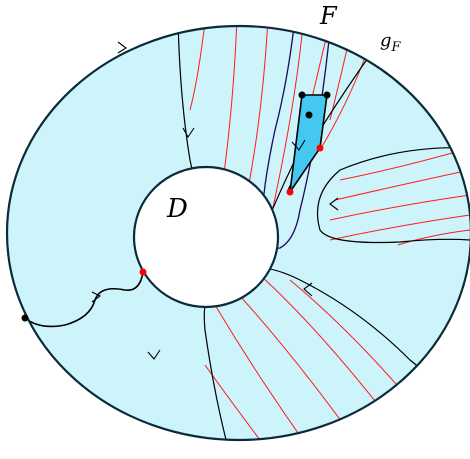 This screenshot has width=470, height=459. Describe the element at coordinates (327, 95) in the screenshot. I see `black-point-top-right` at that location.